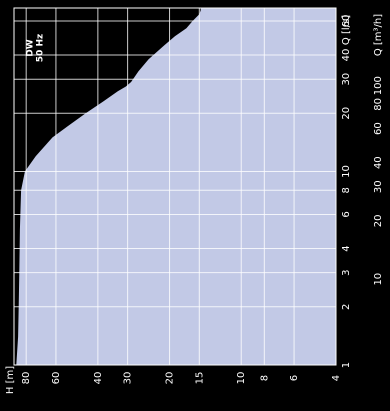 This screenshot has width=390, height=411. I want to click on h-tick-label-30: 30, so click(128, 378).